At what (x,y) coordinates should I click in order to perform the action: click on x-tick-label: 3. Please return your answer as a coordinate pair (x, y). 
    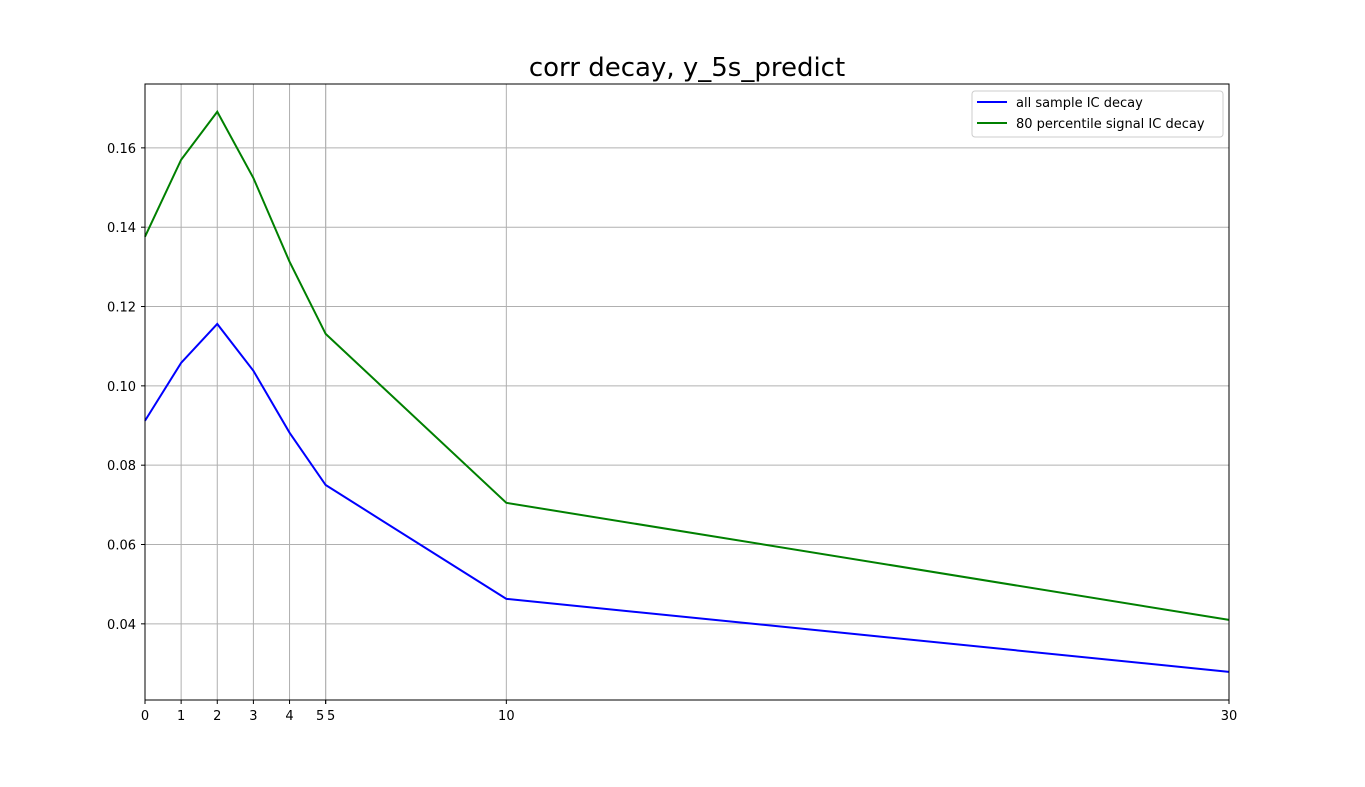
    Looking at the image, I should click on (253, 716).